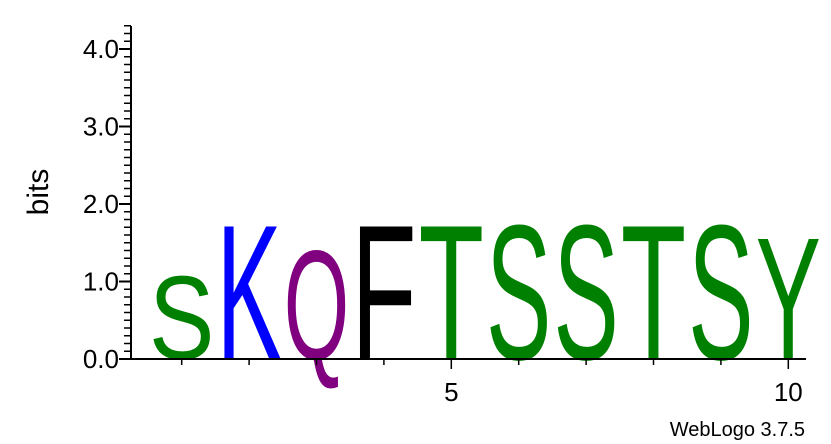 The image size is (831, 444). Describe the element at coordinates (101, 49) in the screenshot. I see `y-tick-label: 4.0` at that location.